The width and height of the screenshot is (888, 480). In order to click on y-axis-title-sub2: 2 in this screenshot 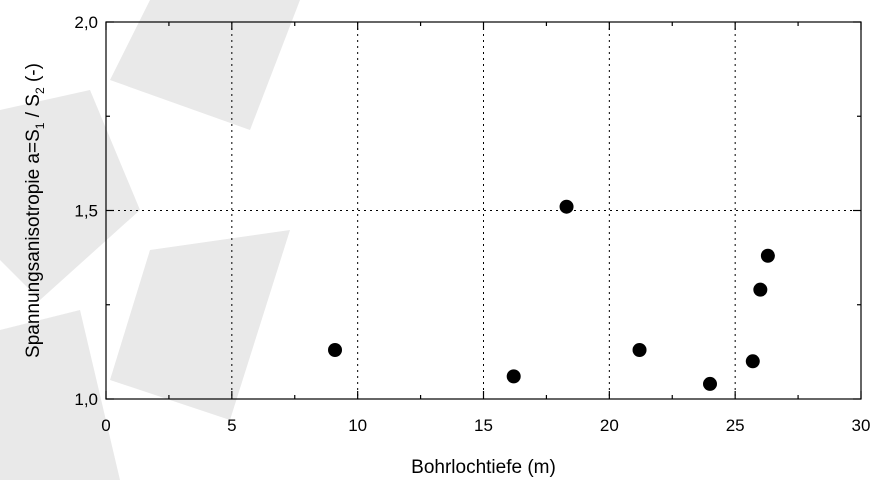, I will do `click(40, 90)`.